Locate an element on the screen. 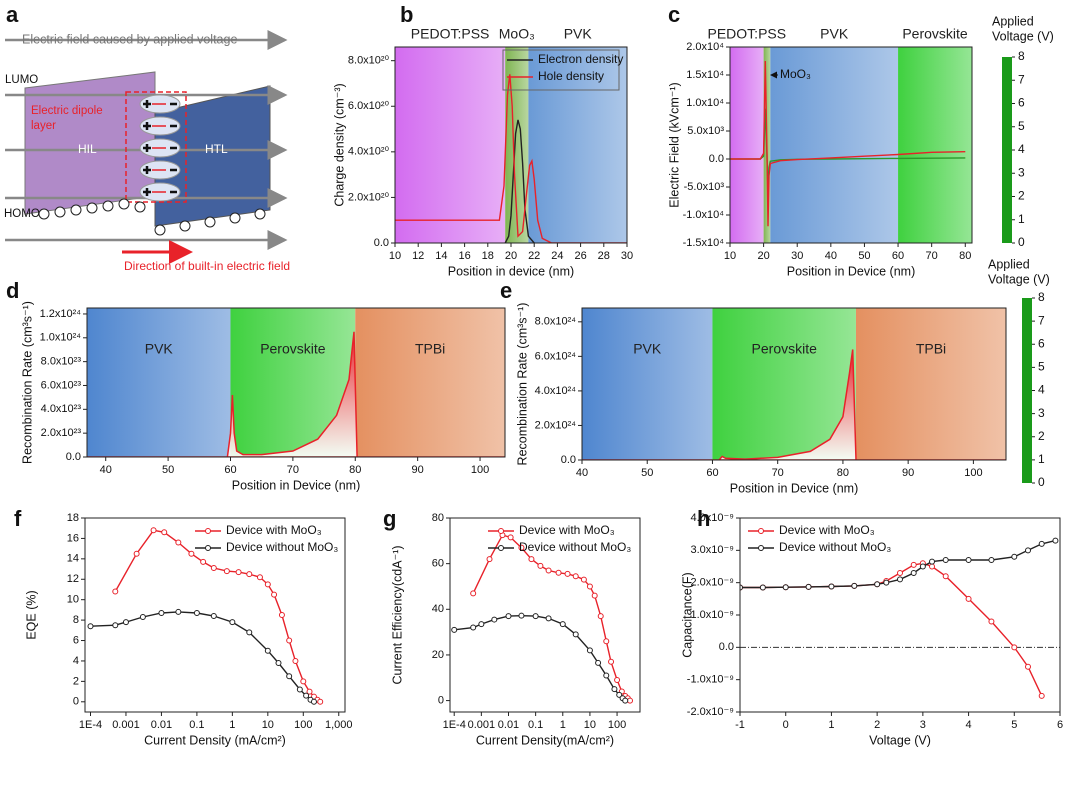  y-tick-label: 0.0 is located at coordinates (726, 647).